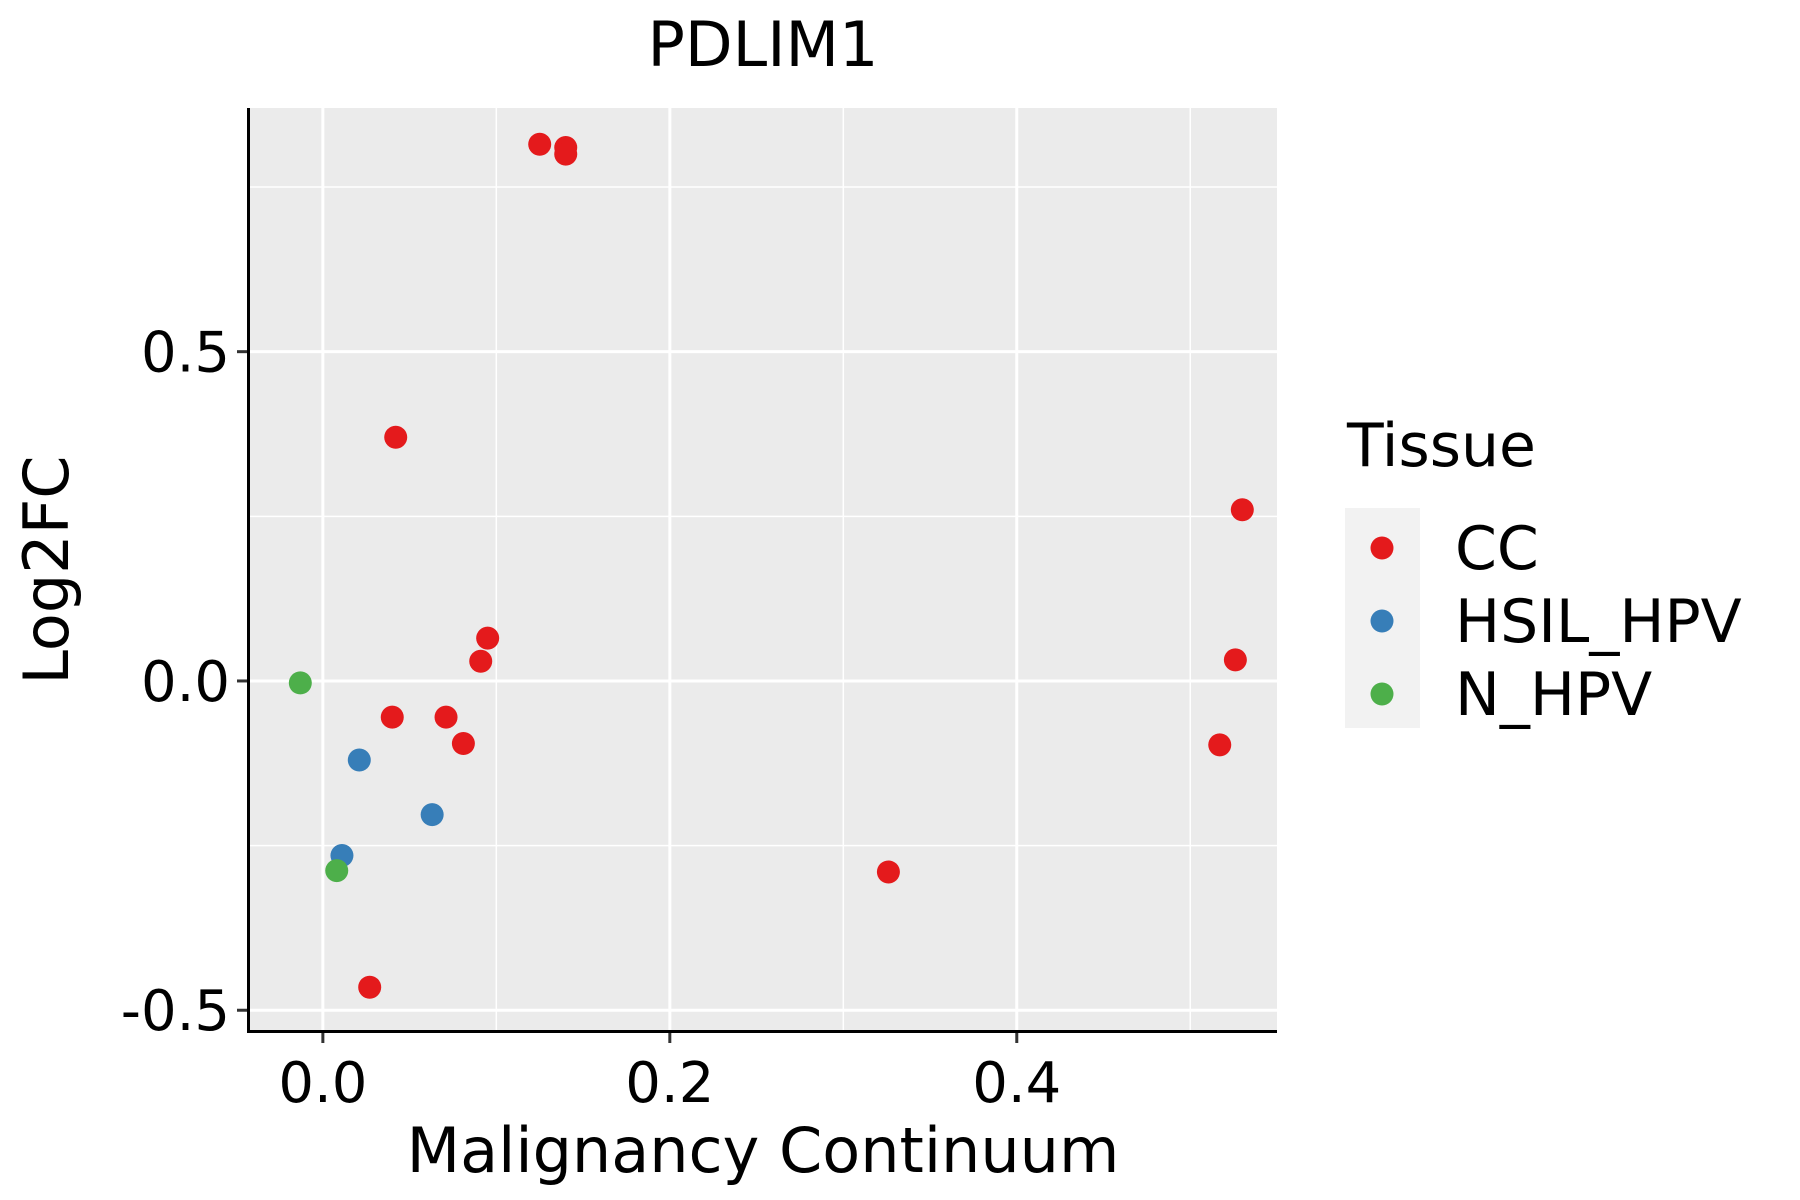 The width and height of the screenshot is (1800, 1200). Describe the element at coordinates (1016, 1083) in the screenshot. I see `x-tick-label: 0.4` at that location.